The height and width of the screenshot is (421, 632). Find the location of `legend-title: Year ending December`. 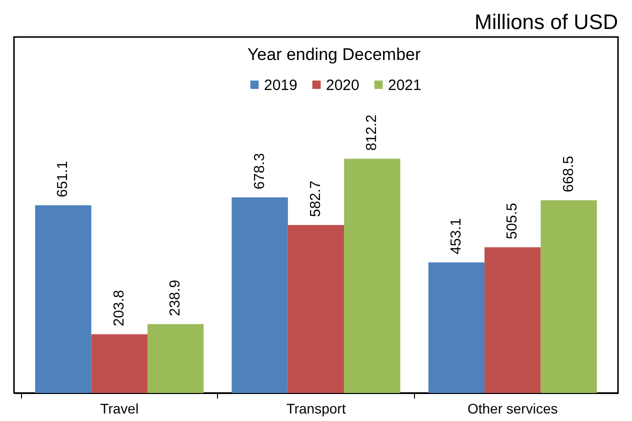

legend-title: Year ending December is located at coordinates (334, 54).